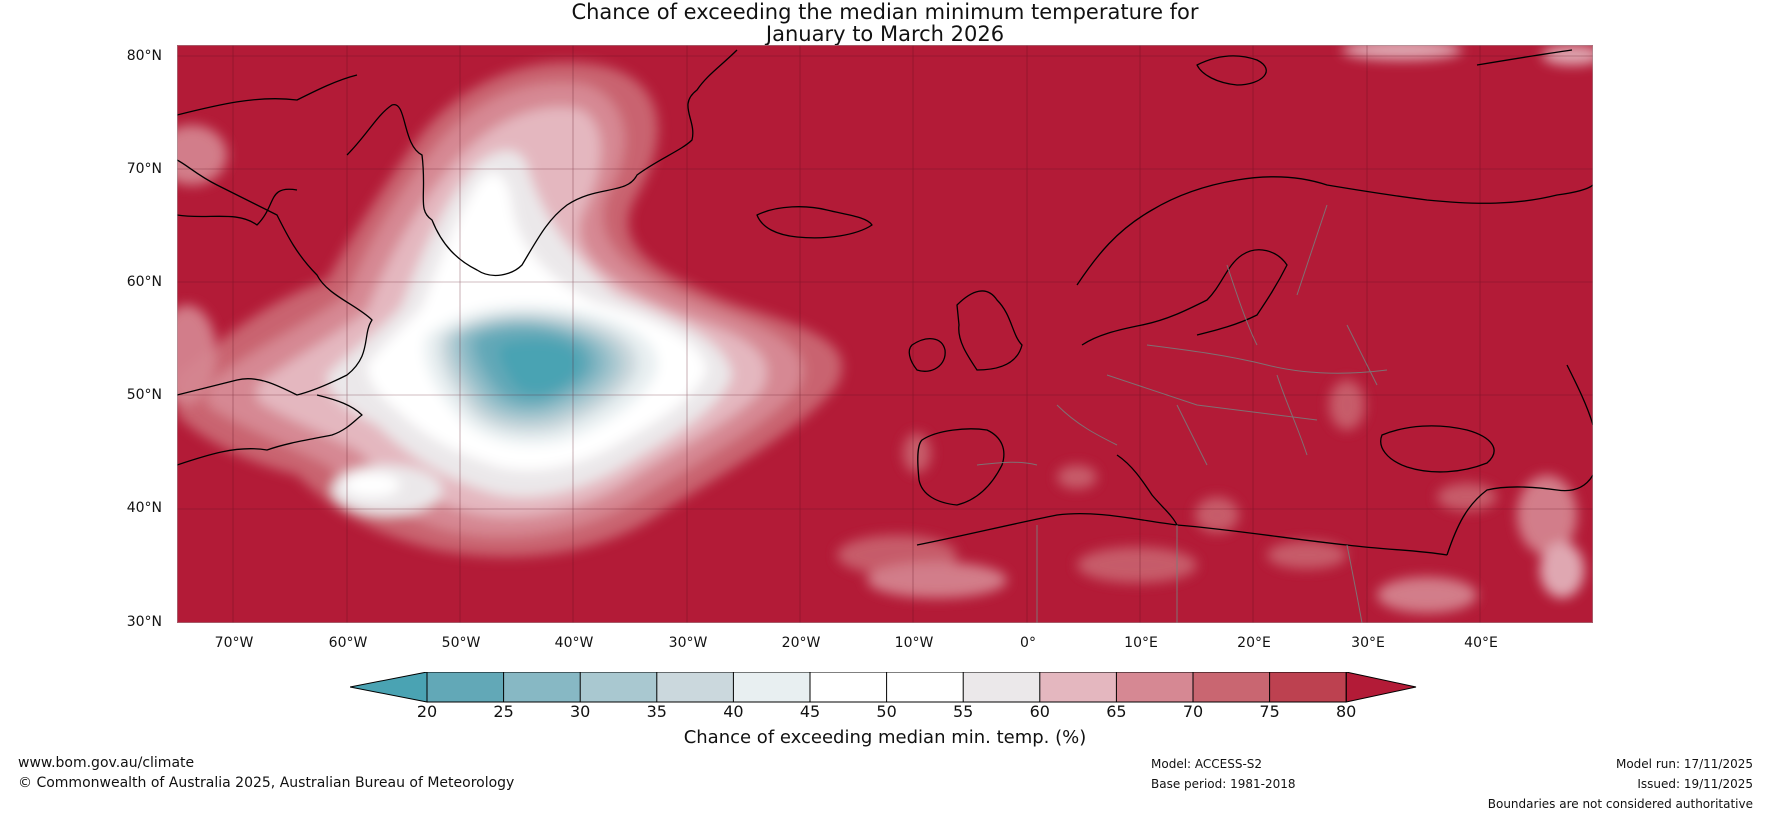  Describe the element at coordinates (503, 711) in the screenshot. I see `colorbar-tick-25: 25` at that location.